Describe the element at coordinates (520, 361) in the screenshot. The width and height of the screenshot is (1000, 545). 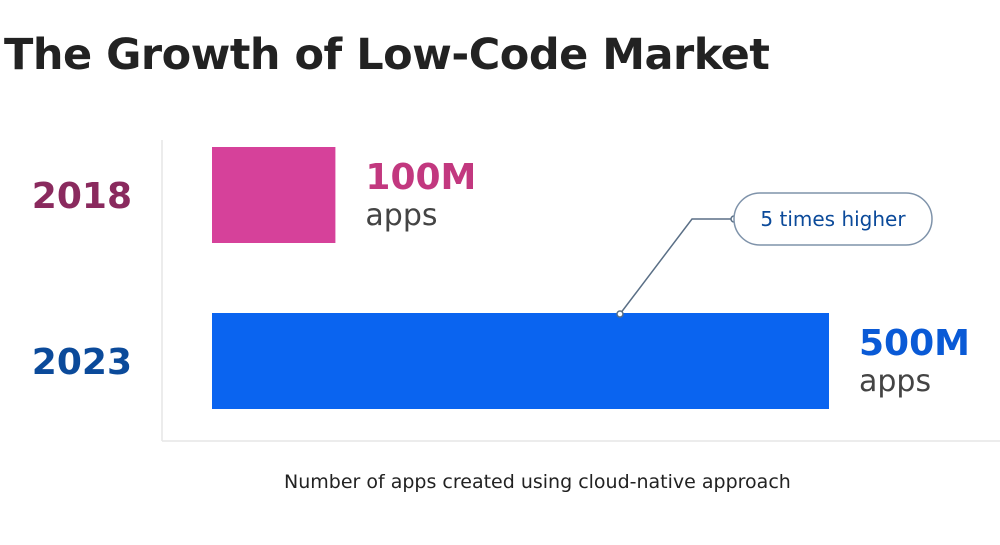
I see `bar-2023` at that location.